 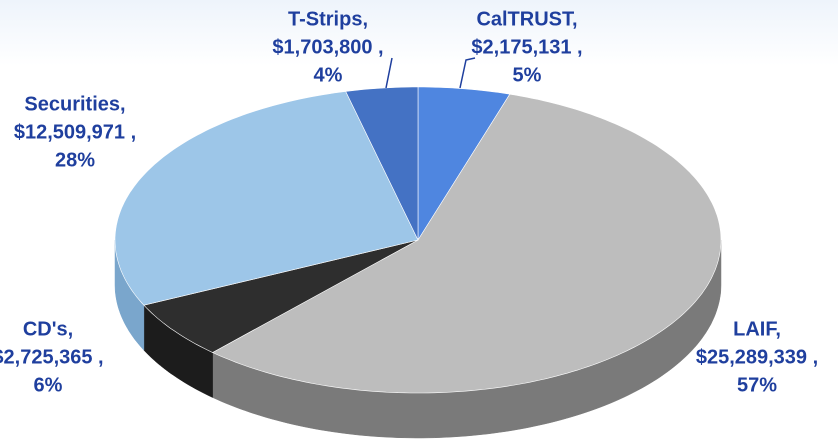 I want to click on category-label: LAIF,, so click(x=757, y=329).